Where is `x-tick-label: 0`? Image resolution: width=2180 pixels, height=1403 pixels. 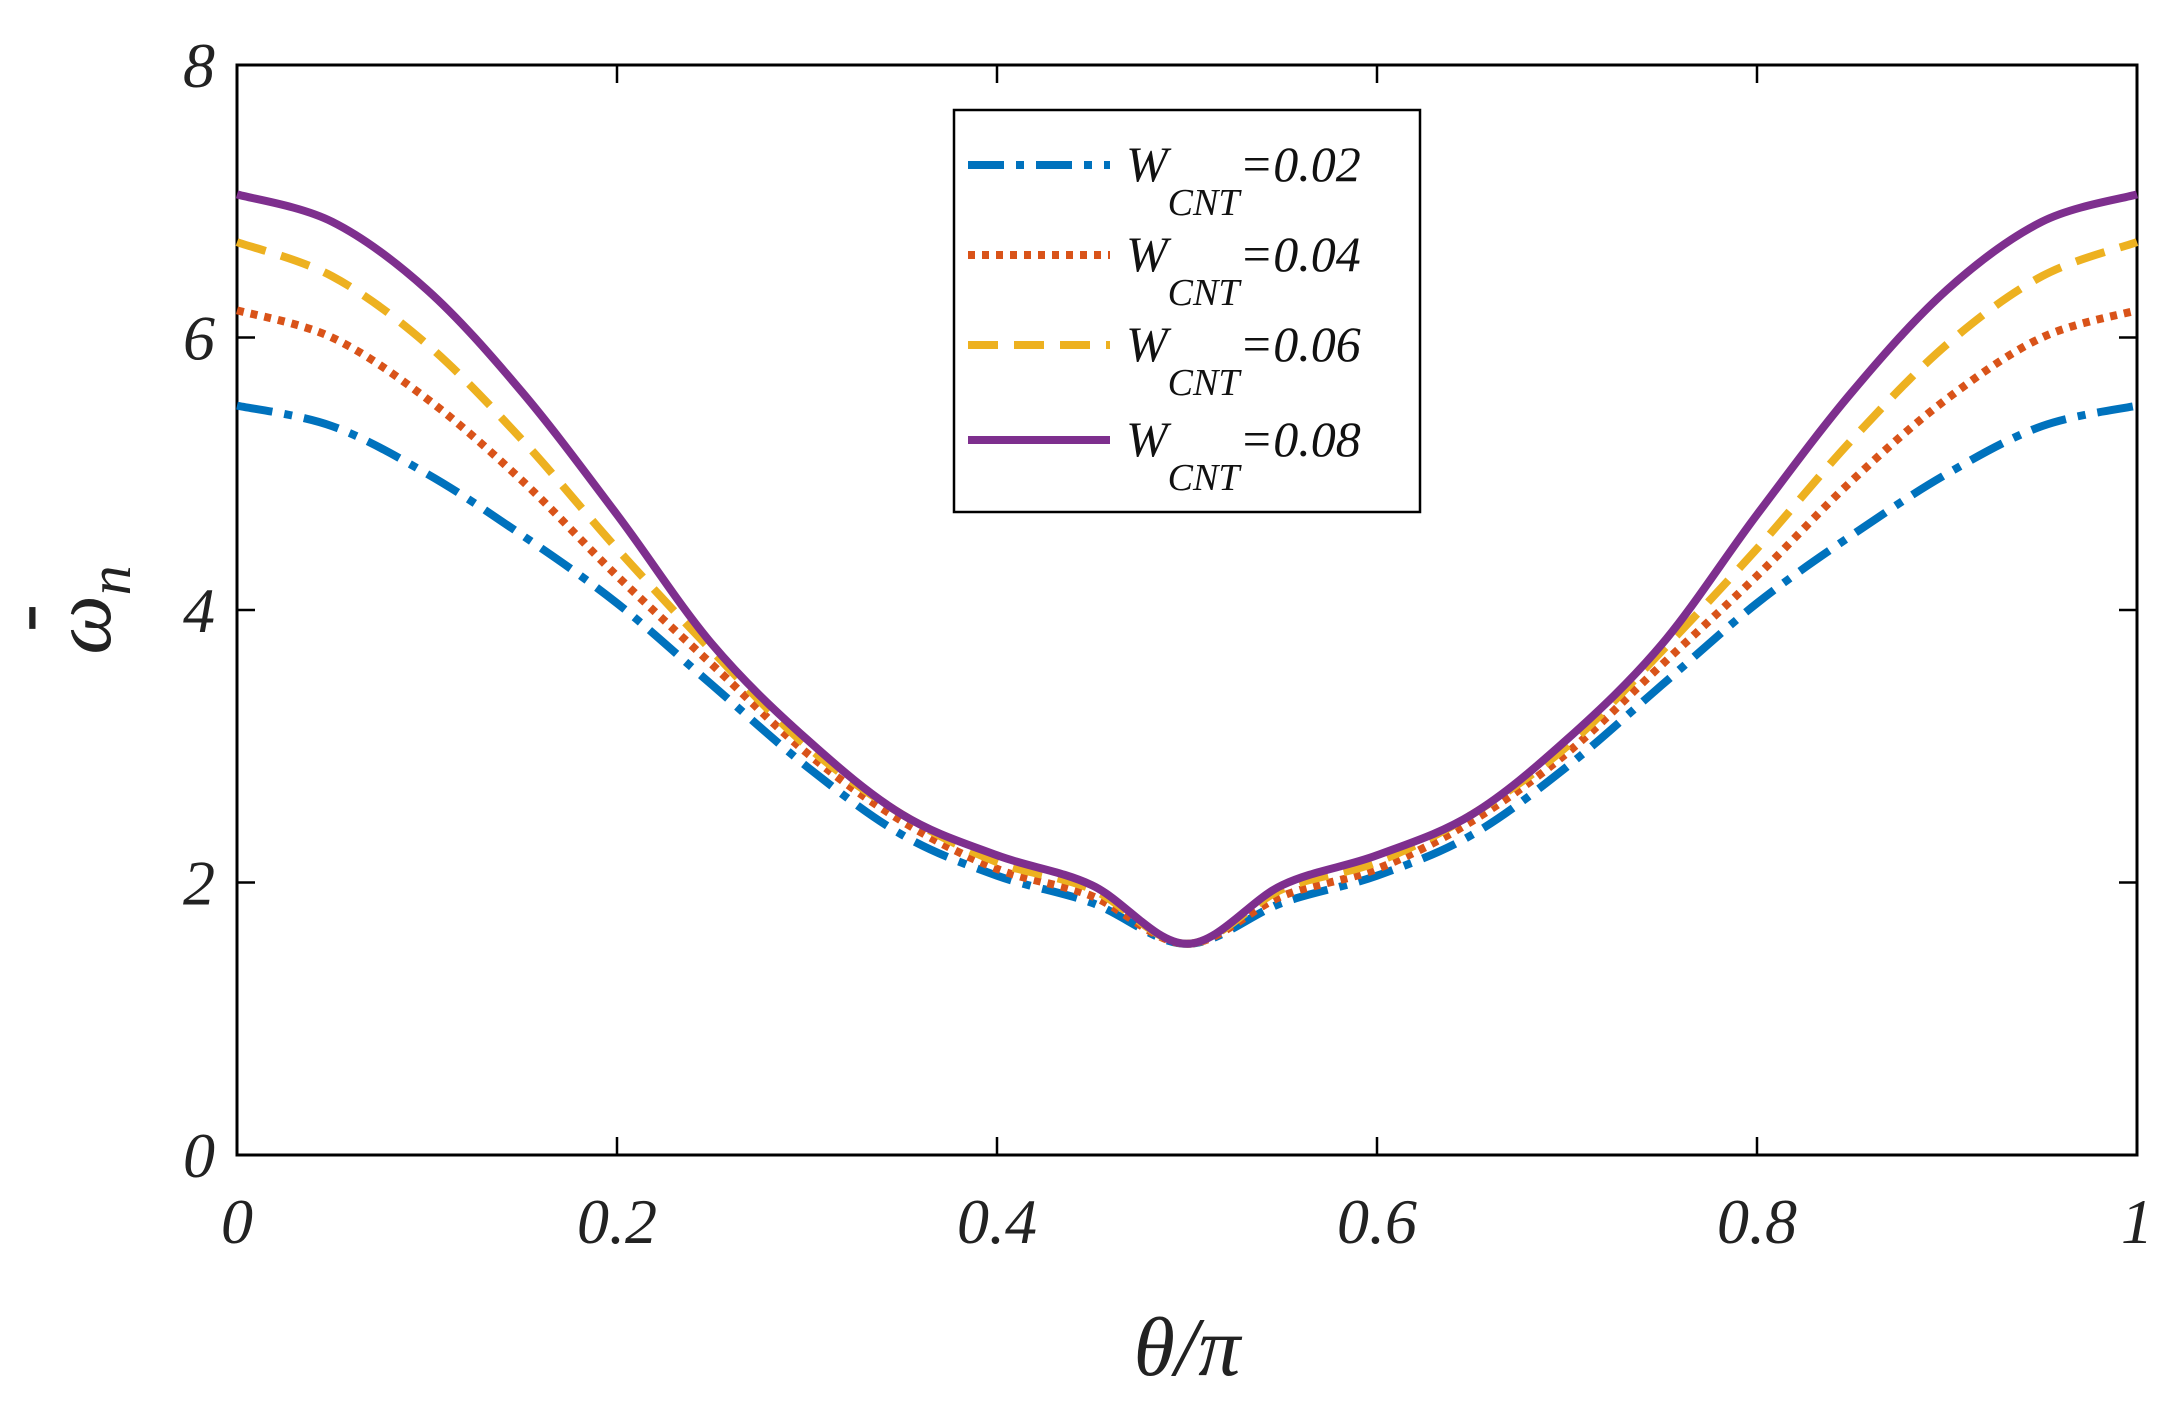
x-tick-label: 0 is located at coordinates (237, 1221).